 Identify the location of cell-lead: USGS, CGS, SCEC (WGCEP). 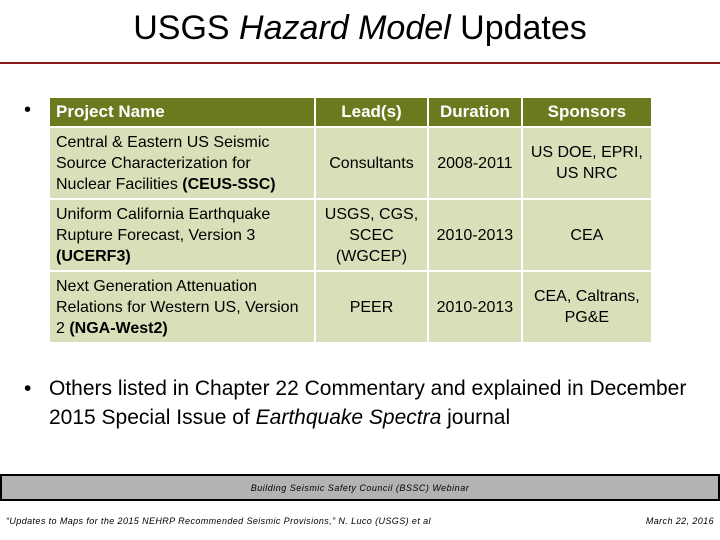
(371, 235).